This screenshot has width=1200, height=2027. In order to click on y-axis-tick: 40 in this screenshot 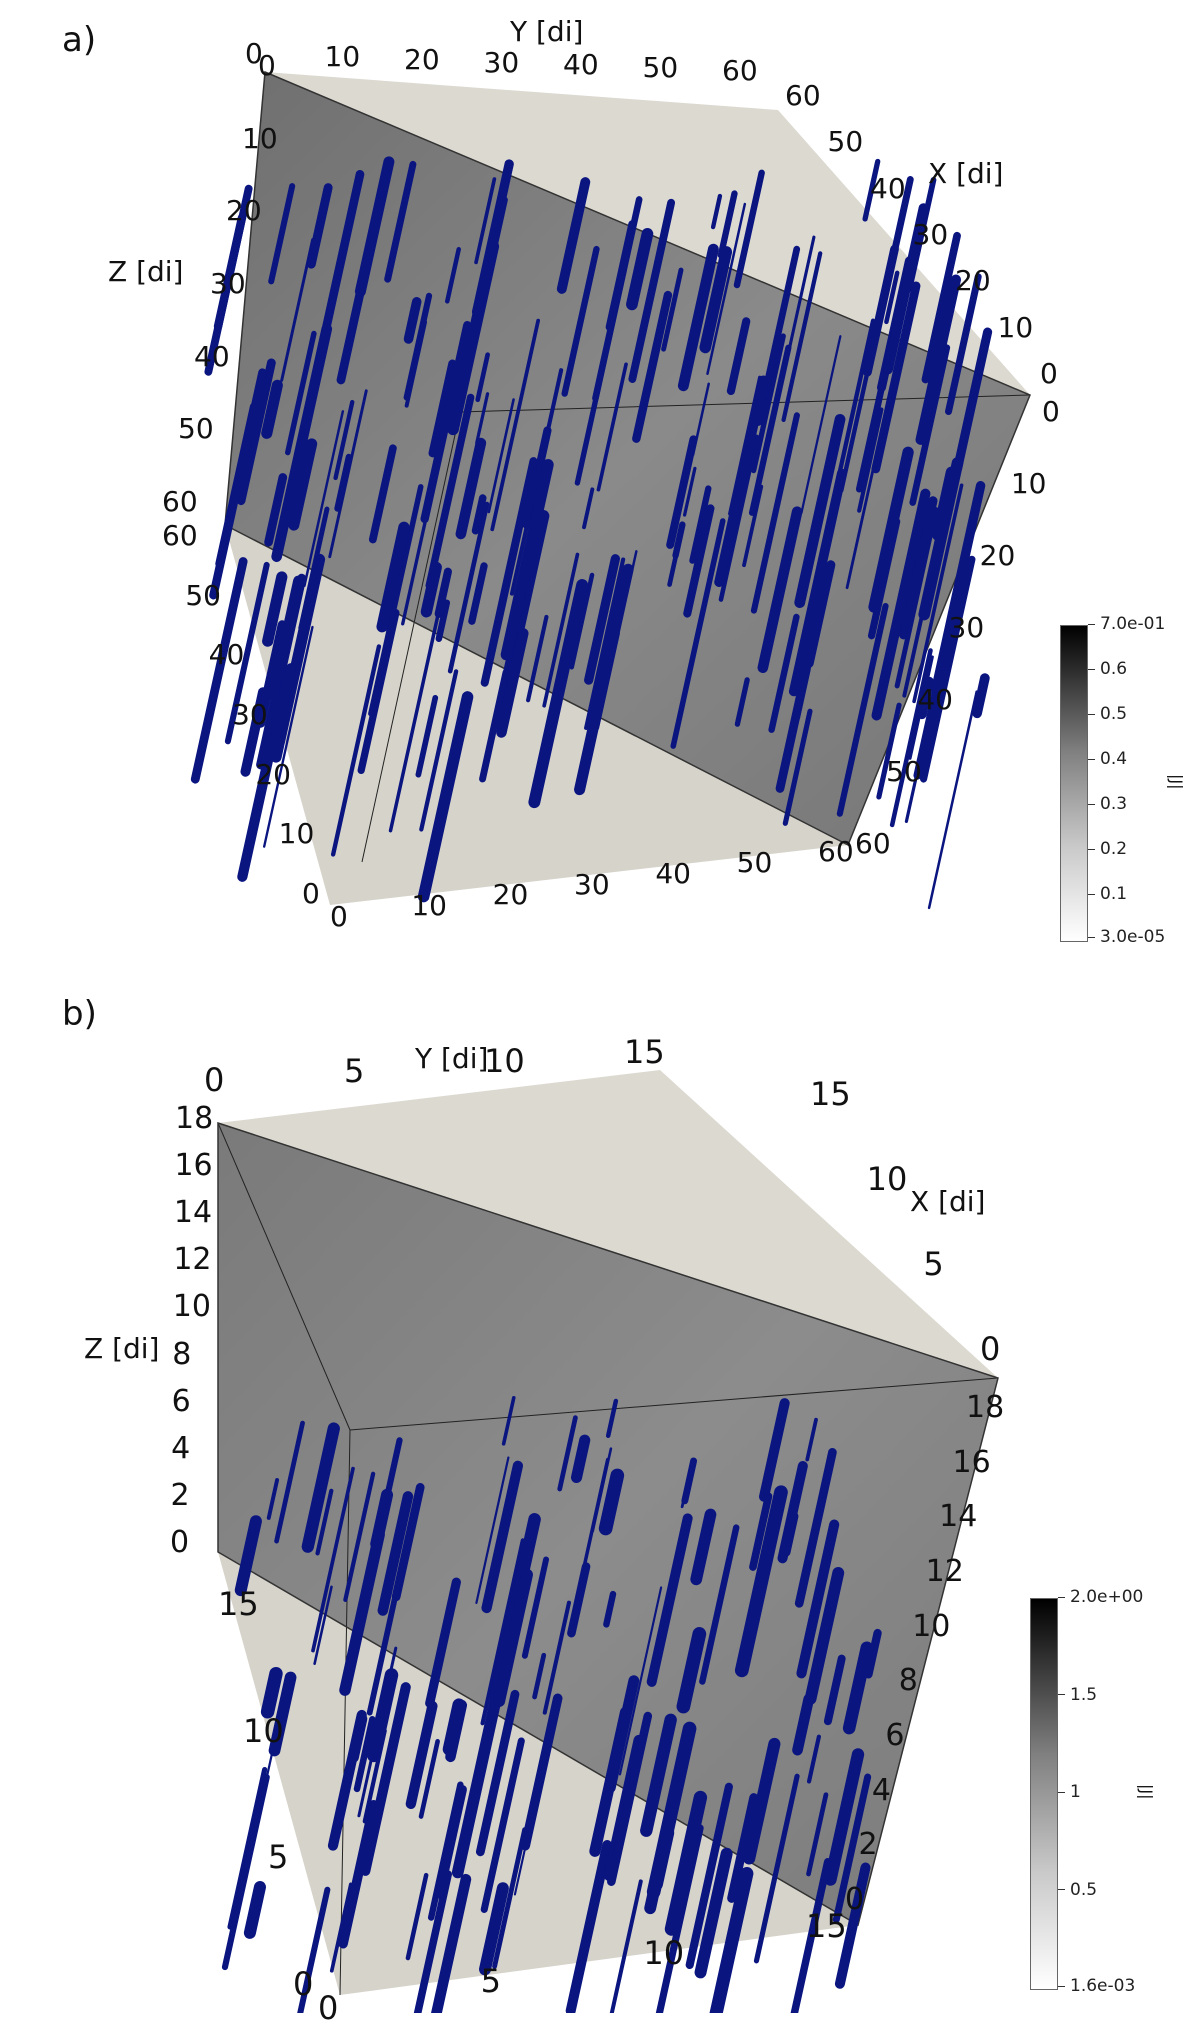, I will do `click(673, 873)`.